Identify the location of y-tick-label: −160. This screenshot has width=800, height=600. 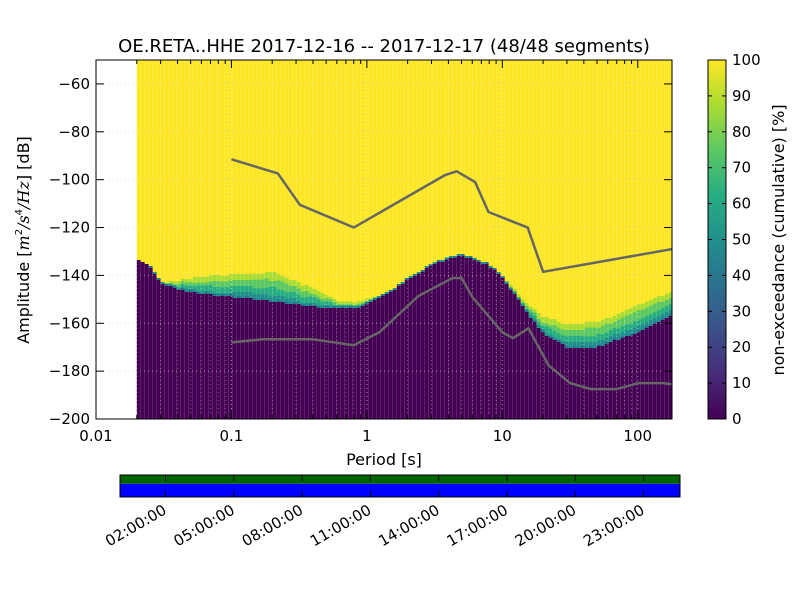
(69, 323).